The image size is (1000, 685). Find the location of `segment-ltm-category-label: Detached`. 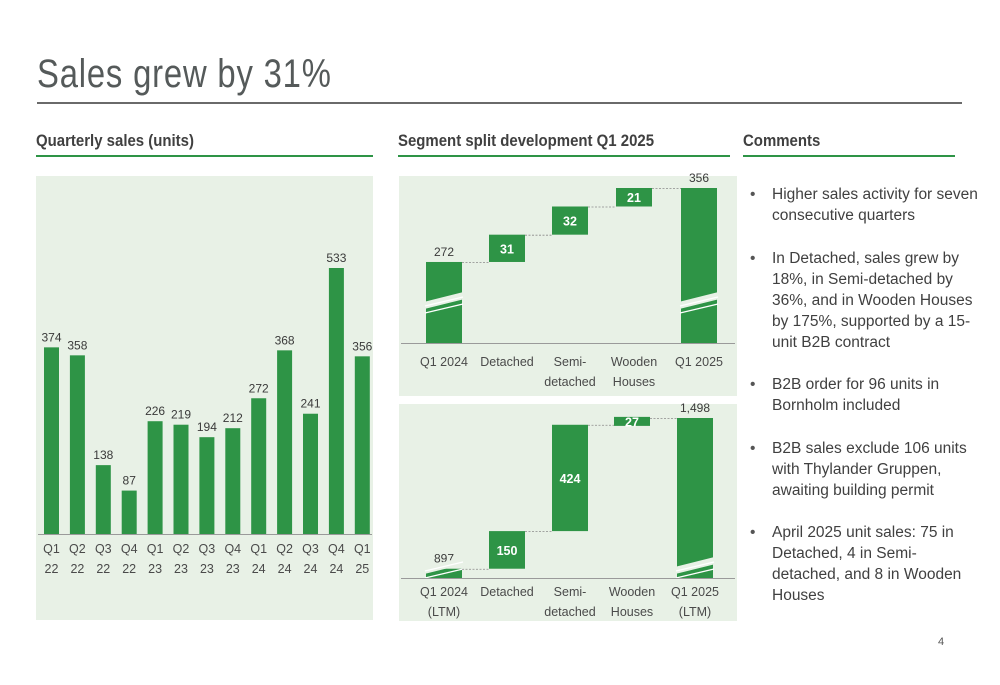

segment-ltm-category-label: Detached is located at coordinates (507, 592).